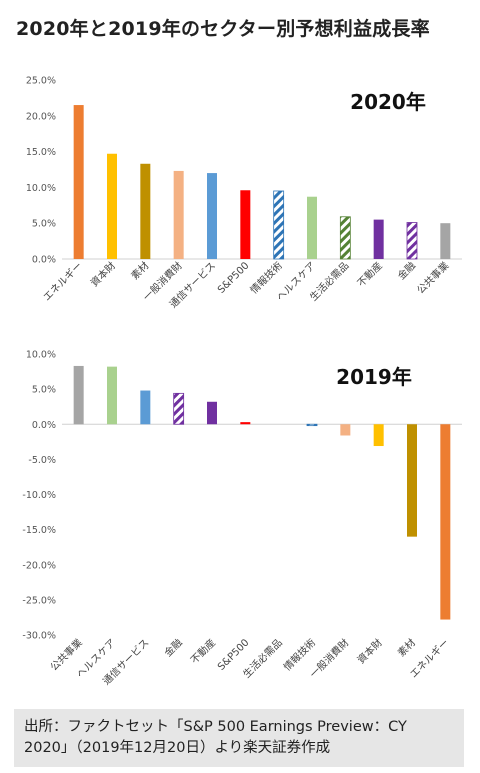 Image resolution: width=480 pixels, height=773 pixels. Describe the element at coordinates (63, 282) in the screenshot. I see `category-label: エネルギー` at that location.